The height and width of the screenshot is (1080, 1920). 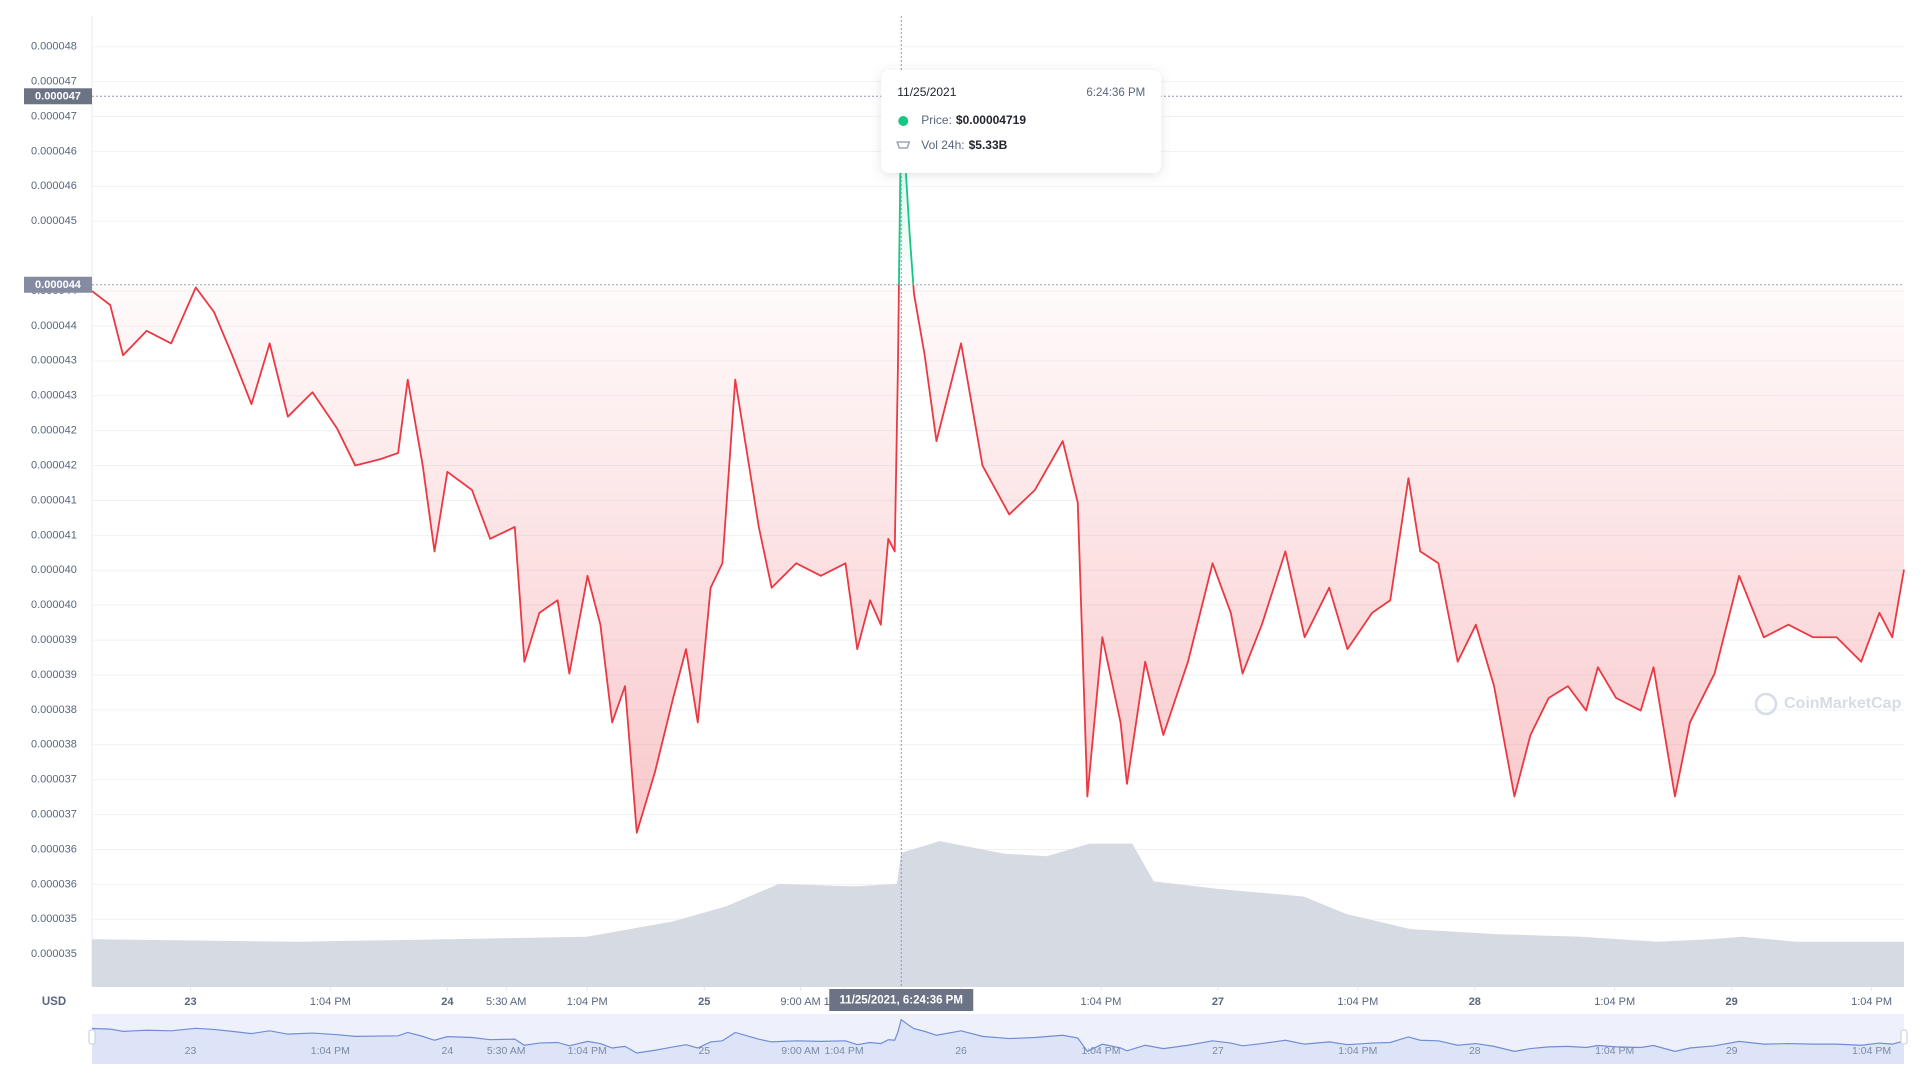 I want to click on tooltip-price-dot, so click(x=903, y=121).